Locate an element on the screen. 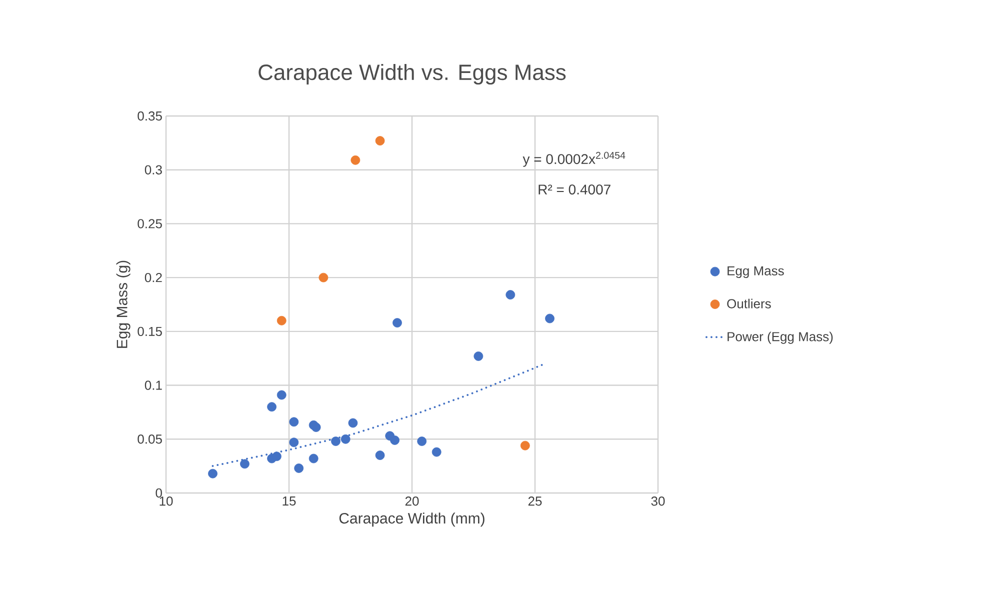  y-tick-label: 0.1 is located at coordinates (153, 385).